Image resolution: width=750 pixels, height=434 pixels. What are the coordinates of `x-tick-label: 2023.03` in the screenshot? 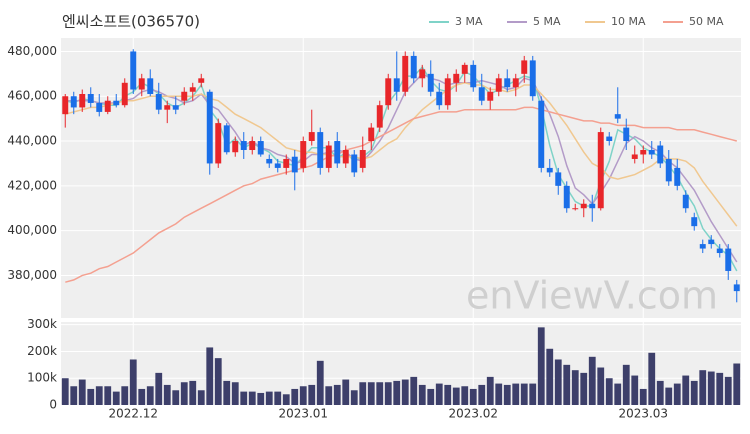 It's located at (643, 414).